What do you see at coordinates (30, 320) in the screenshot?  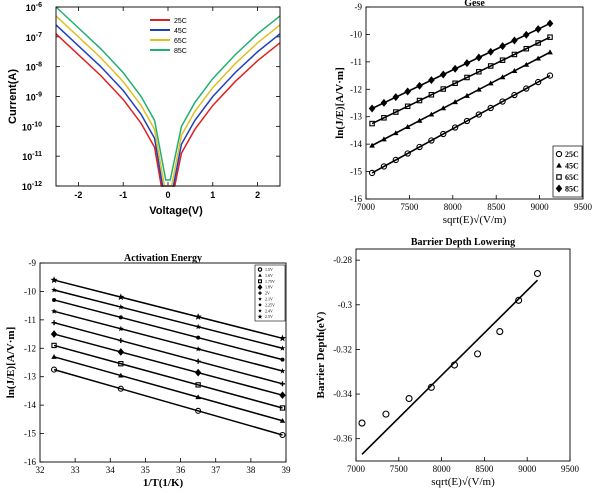 I see `activation-y-tick-label: -11` at bounding box center [30, 320].